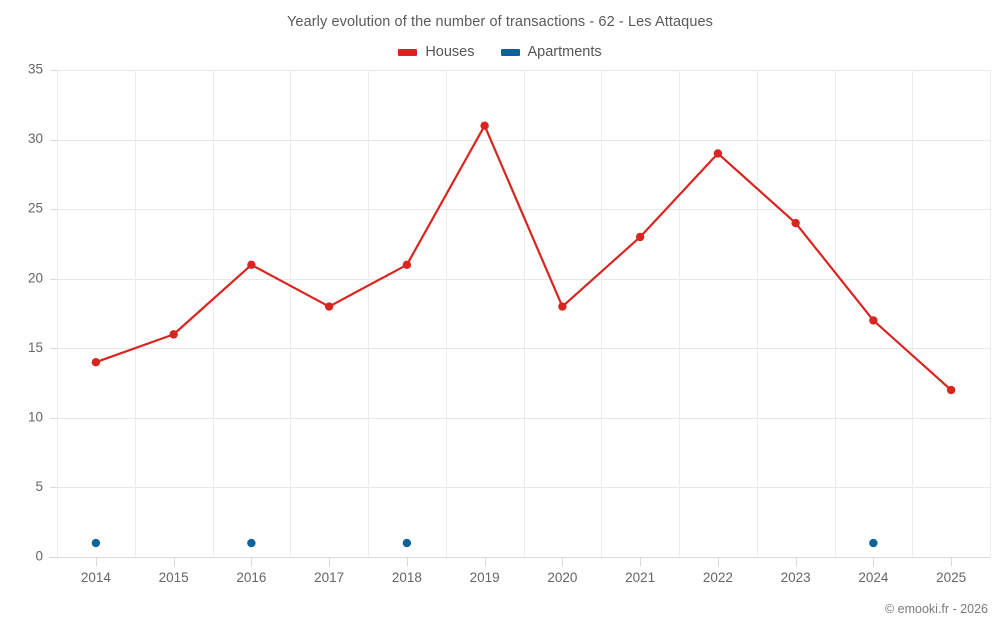  What do you see at coordinates (408, 52) in the screenshot?
I see `legend-swatch-houses` at bounding box center [408, 52].